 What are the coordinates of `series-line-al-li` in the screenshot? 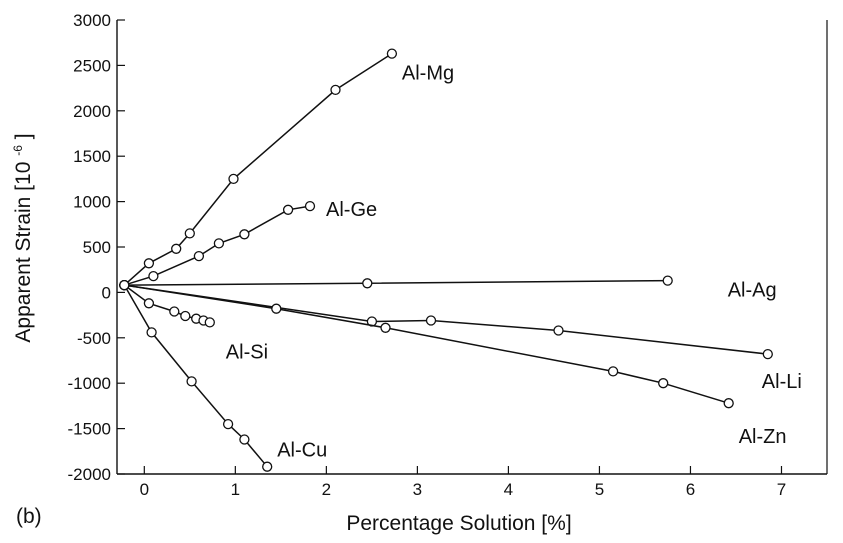 It's located at (446, 319).